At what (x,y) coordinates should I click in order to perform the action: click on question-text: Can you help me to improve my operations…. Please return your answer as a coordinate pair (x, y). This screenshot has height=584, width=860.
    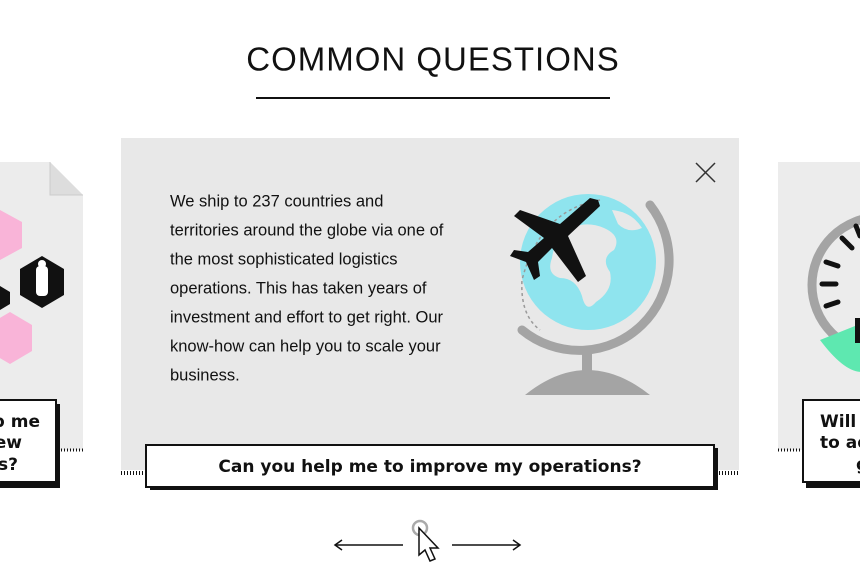
    Looking at the image, I should click on (429, 467).